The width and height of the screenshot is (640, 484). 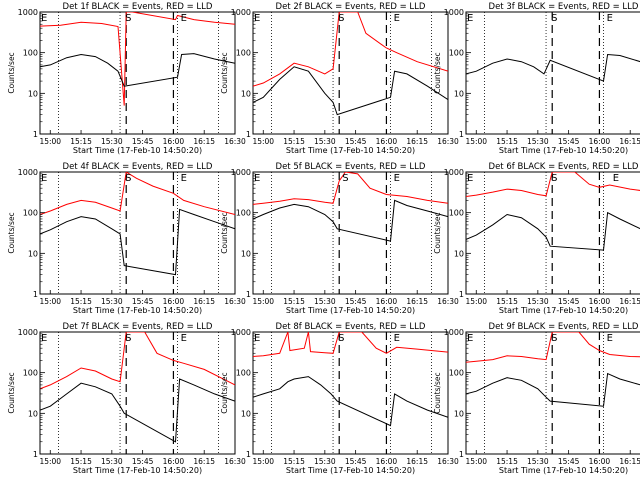 I want to click on panel-title: Det 2f BLACK = Events, RED = LLD, so click(x=351, y=7).